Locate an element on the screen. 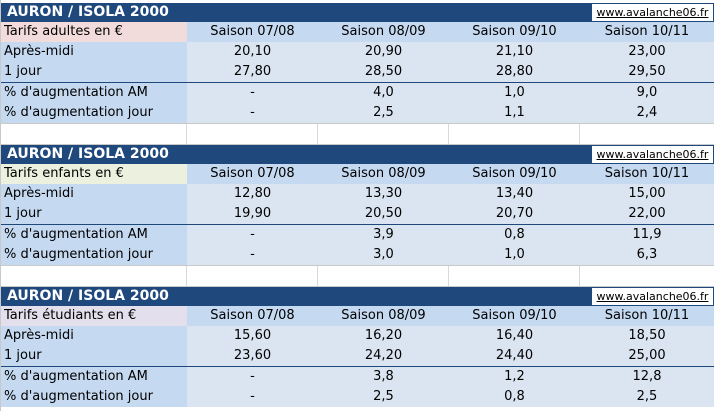 The image size is (715, 411). cell: 11,9 is located at coordinates (647, 234).